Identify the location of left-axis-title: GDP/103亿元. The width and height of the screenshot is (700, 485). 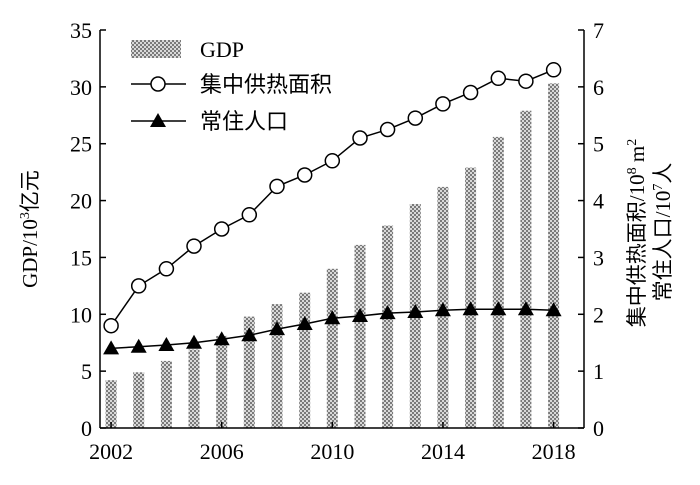
(30, 229).